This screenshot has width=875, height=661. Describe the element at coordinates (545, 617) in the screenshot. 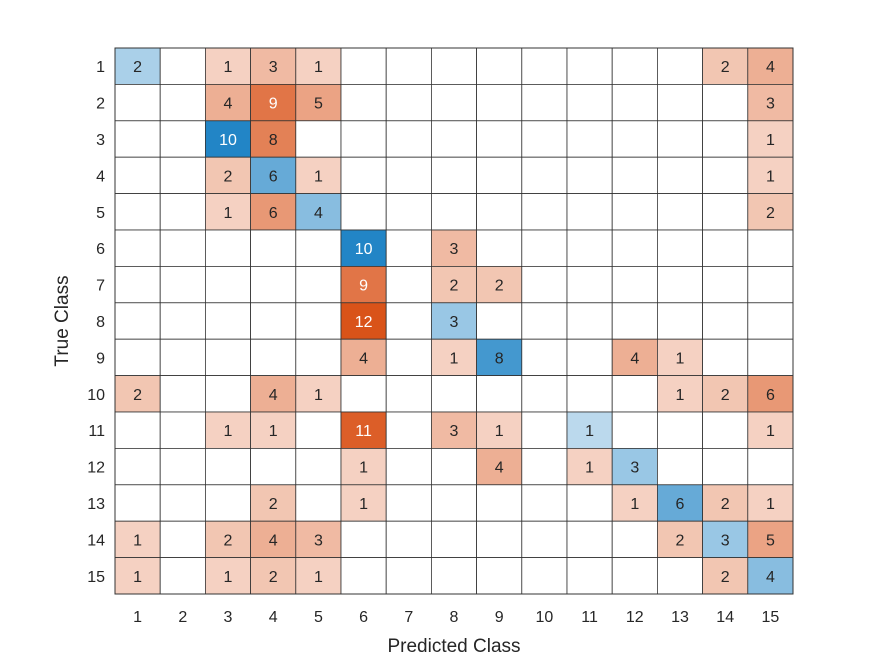

I see `x-tick-label: 10` at that location.